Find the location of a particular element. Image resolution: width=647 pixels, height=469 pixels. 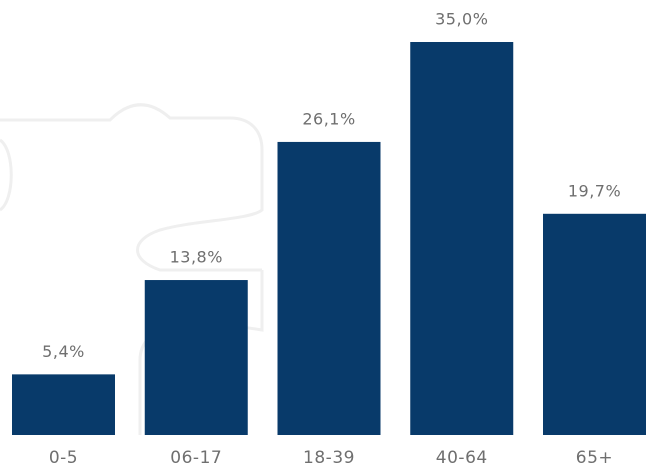

x-tick-label: 18-39 is located at coordinates (329, 458).